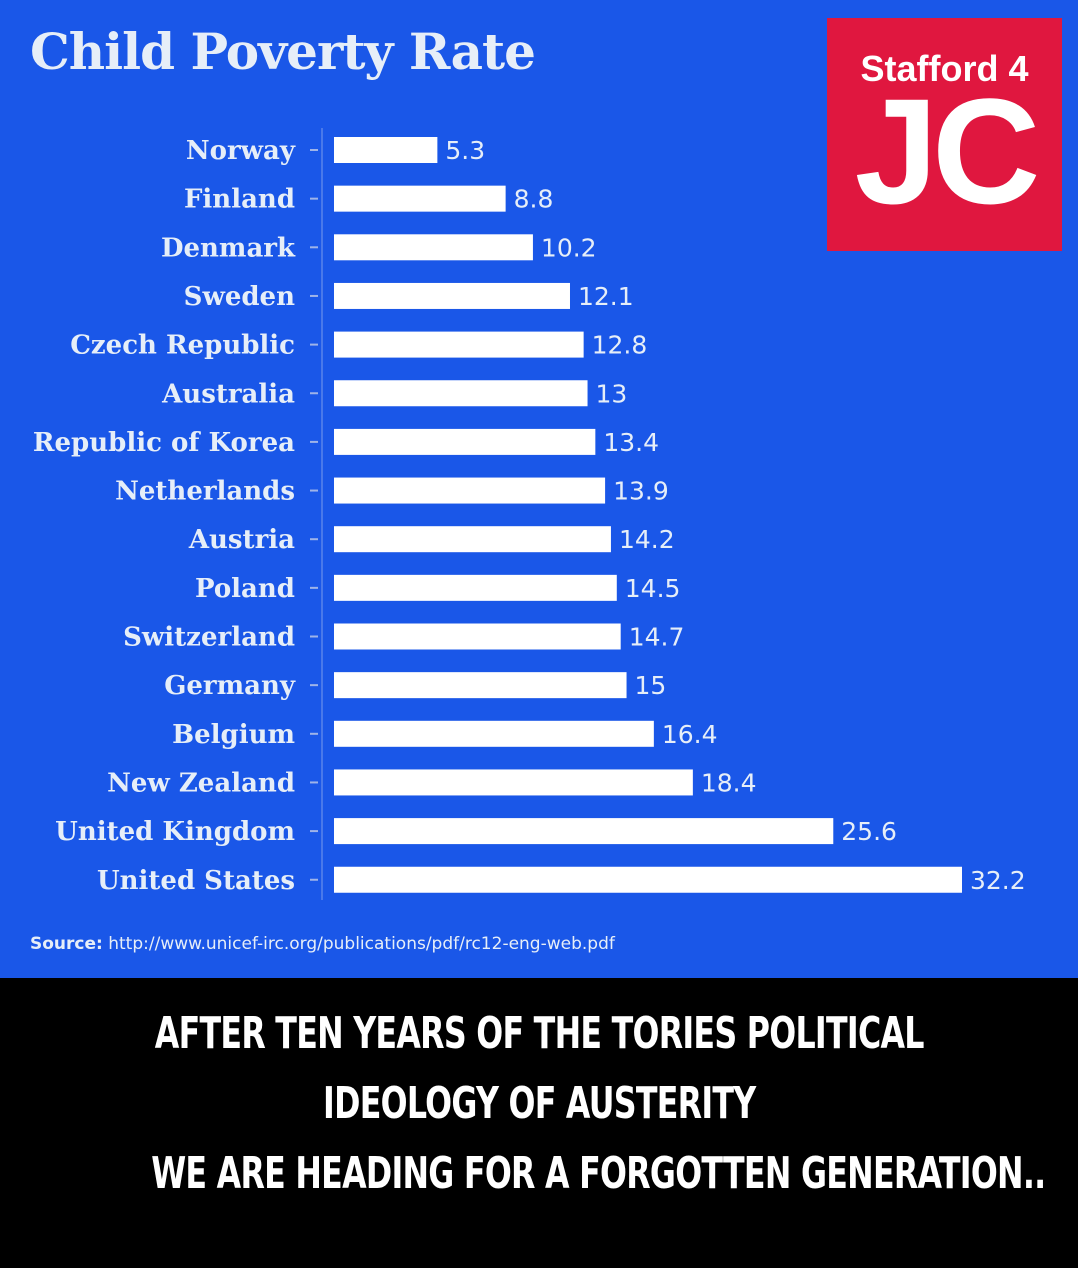  I want to click on value-label: 8.8, so click(534, 199).